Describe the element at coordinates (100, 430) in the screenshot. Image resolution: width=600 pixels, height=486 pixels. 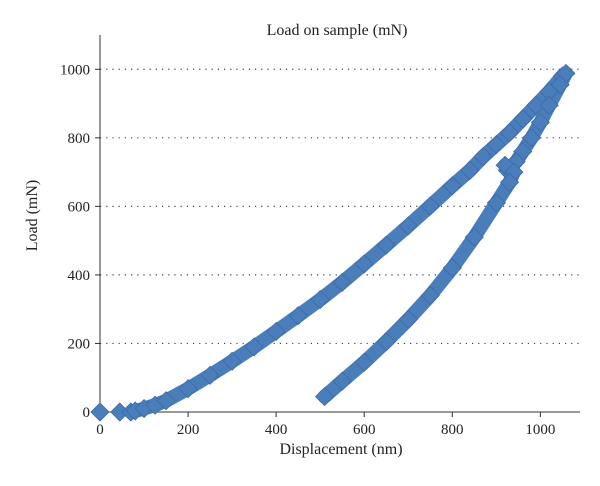
I see `x-tick-label: 0` at that location.